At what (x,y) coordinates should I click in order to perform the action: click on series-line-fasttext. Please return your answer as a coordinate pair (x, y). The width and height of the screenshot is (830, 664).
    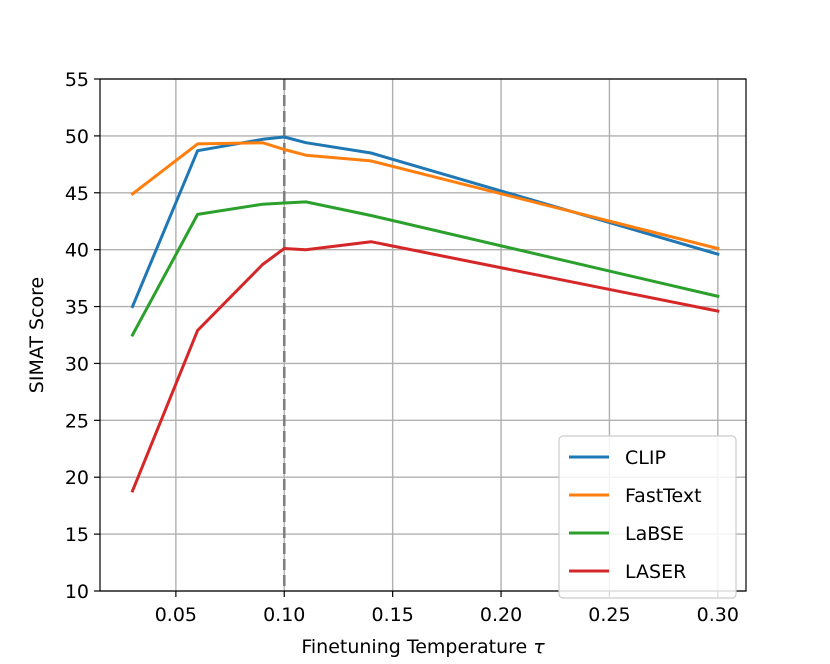
    Looking at the image, I should click on (425, 196).